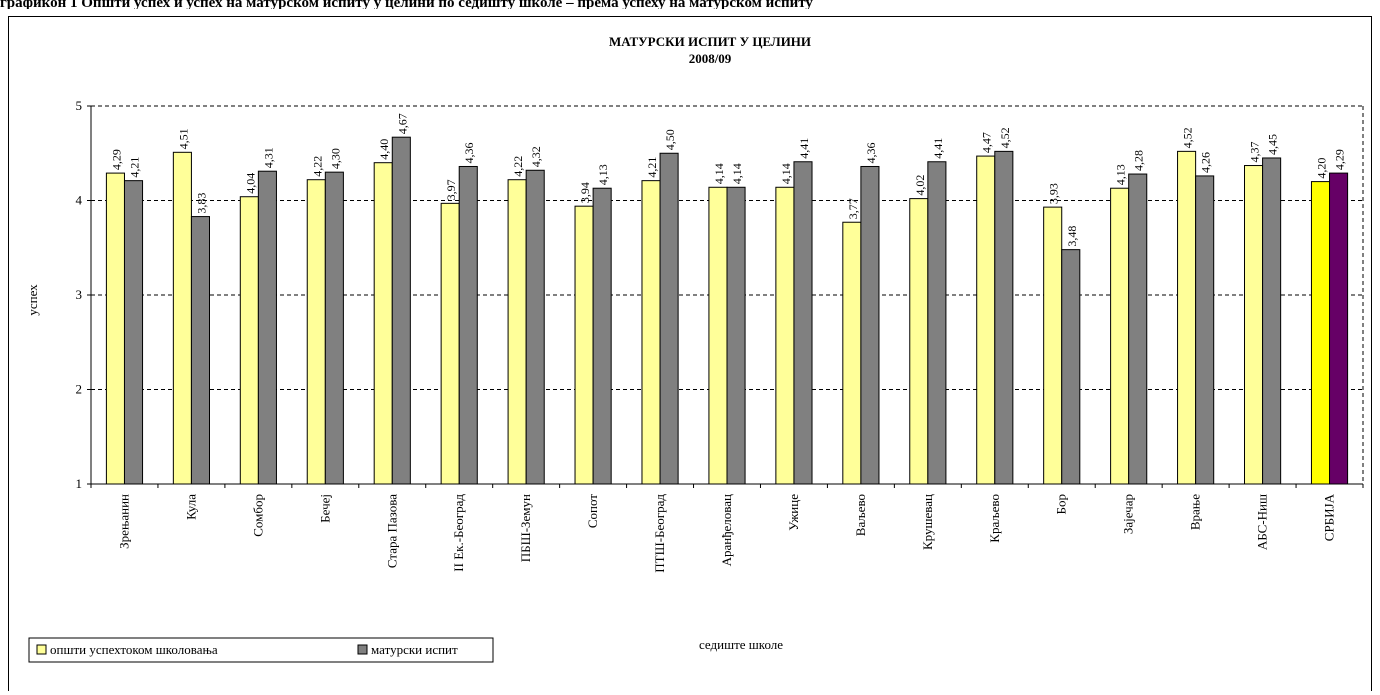  I want to click on x-tick-label: Сопот, so click(592, 511).